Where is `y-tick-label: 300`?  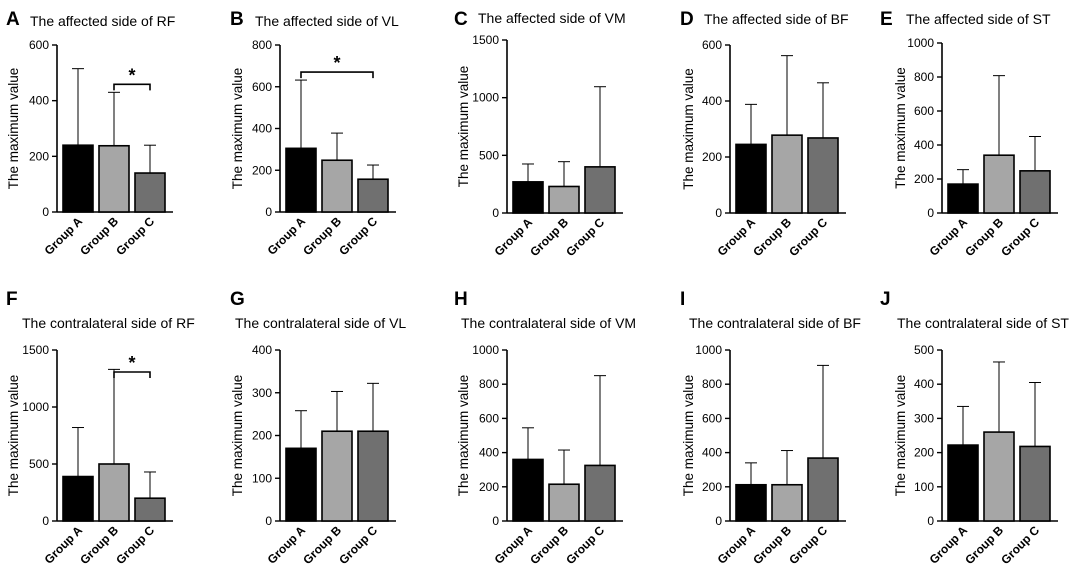
y-tick-label: 300 is located at coordinates (924, 418).